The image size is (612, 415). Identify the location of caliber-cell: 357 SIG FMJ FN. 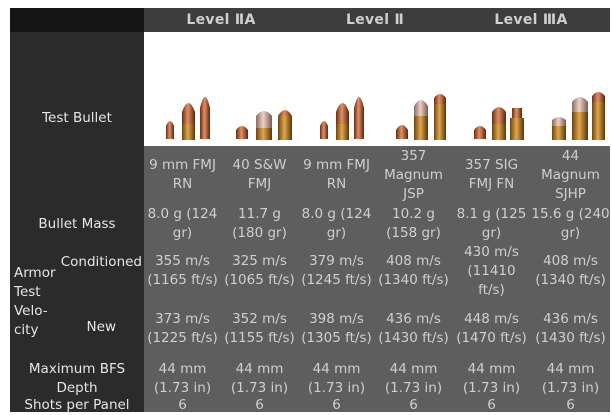
(491, 175).